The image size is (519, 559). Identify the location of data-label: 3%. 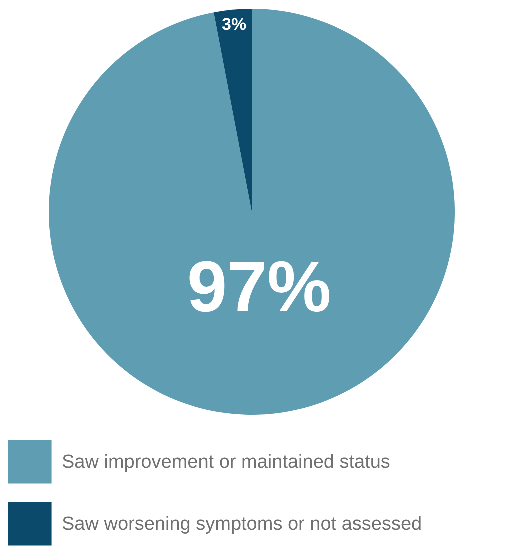
(234, 24).